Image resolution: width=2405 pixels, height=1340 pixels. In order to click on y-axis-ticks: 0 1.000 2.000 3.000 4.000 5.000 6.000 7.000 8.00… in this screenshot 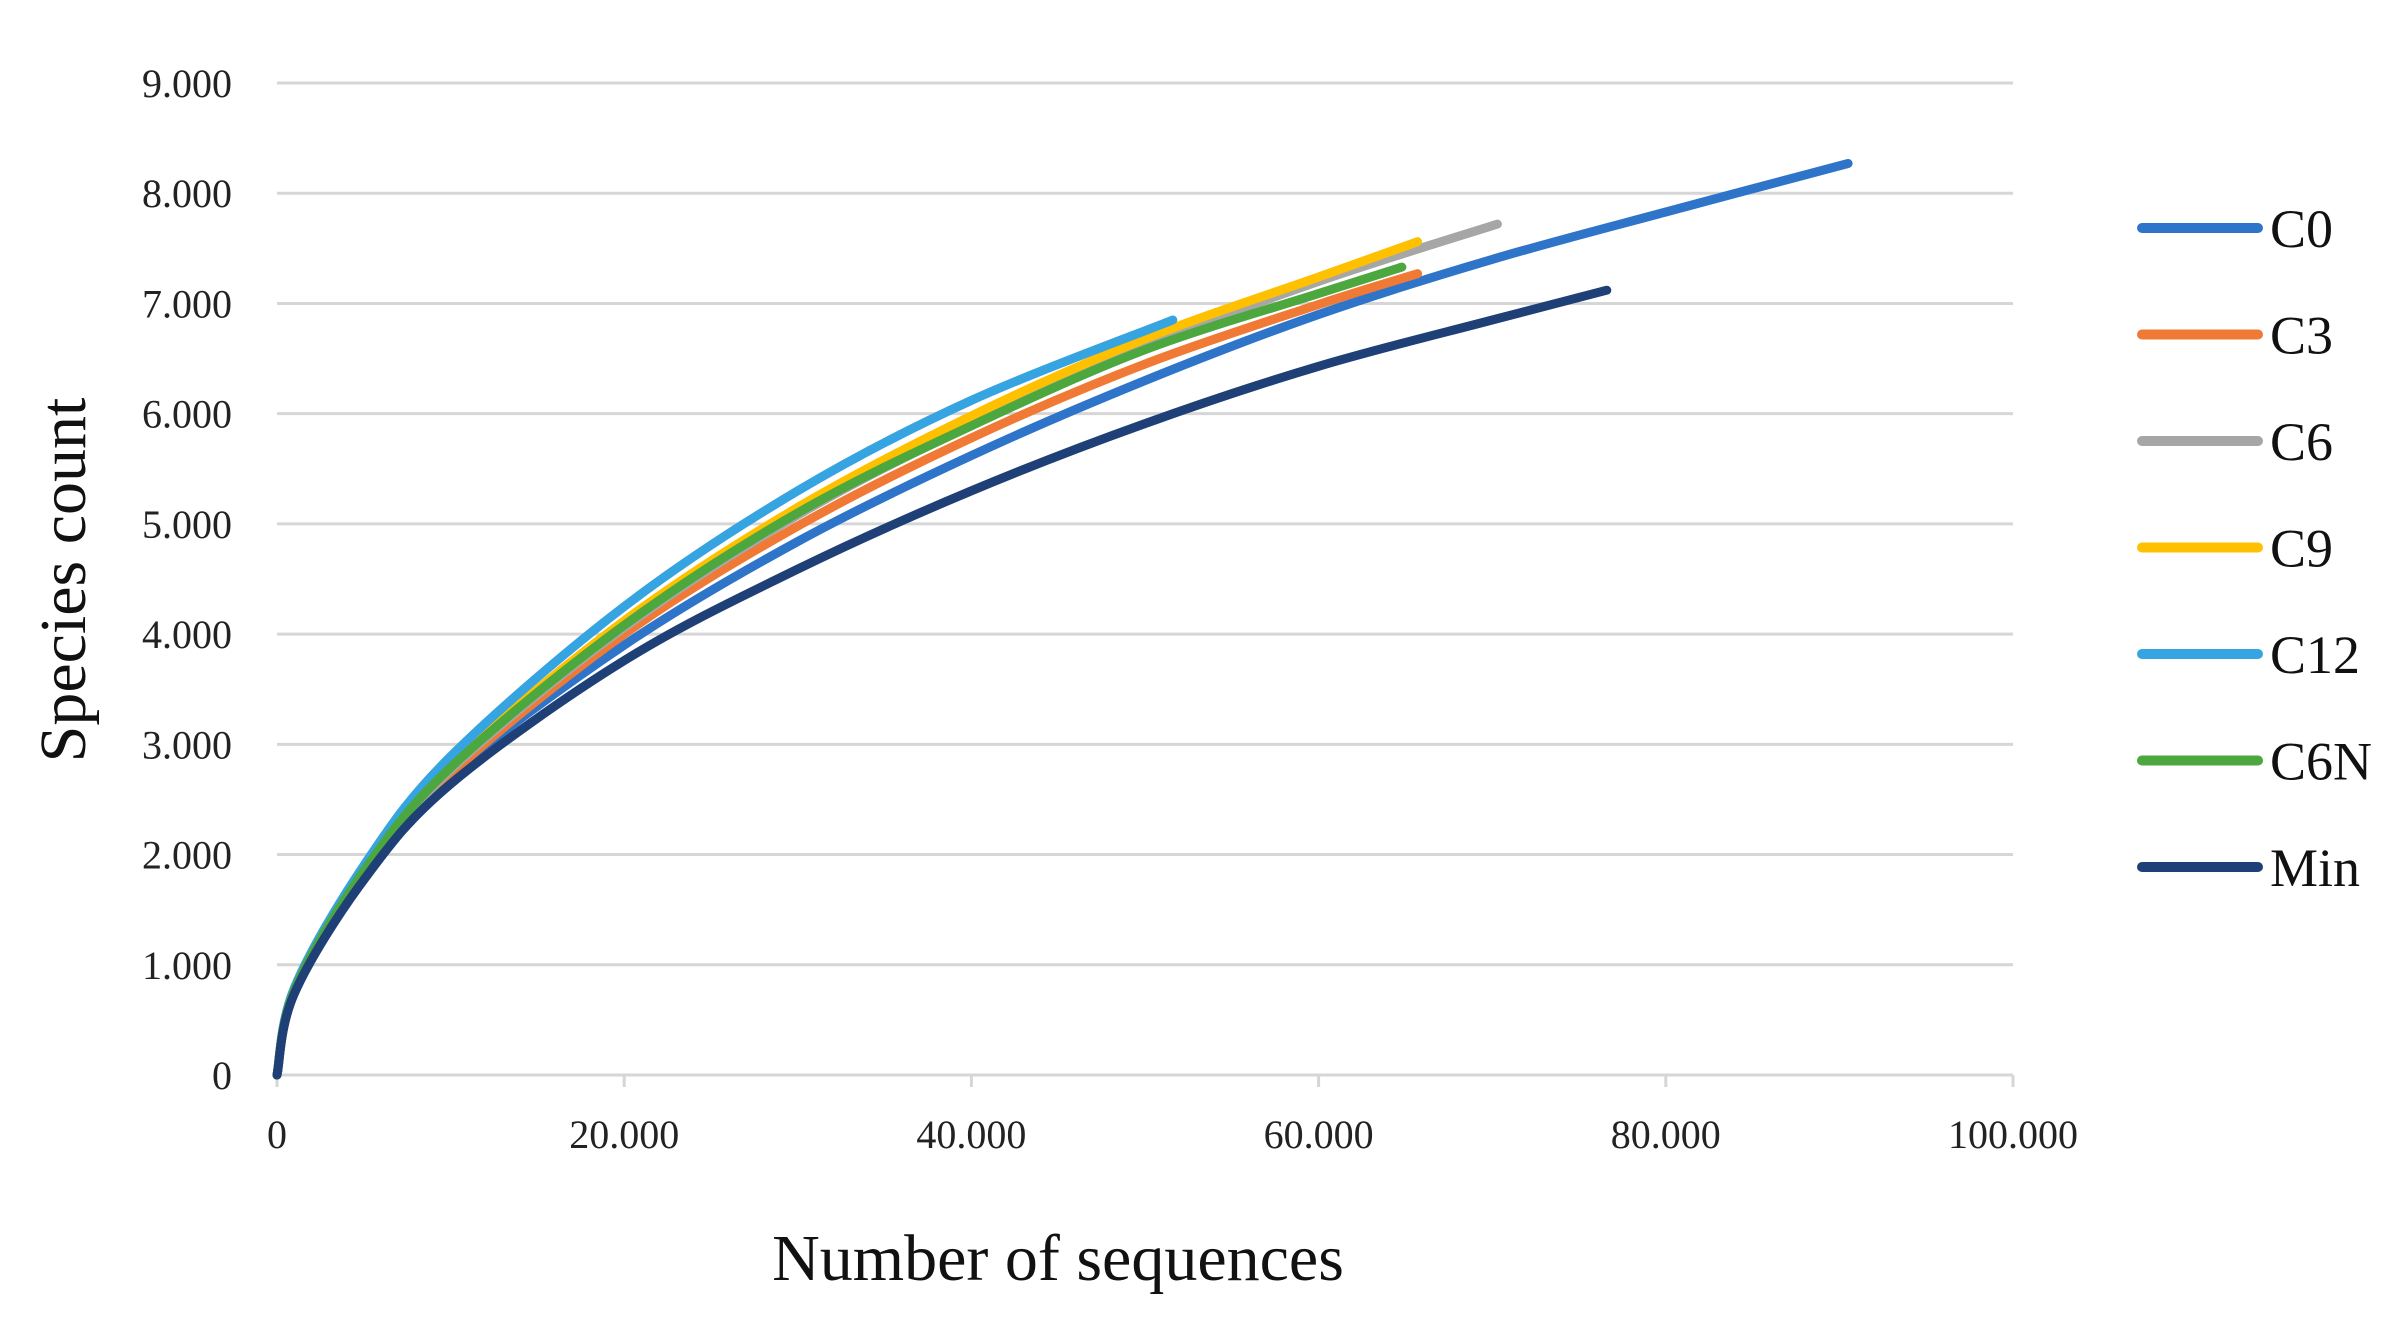, I will do `click(187, 579)`.